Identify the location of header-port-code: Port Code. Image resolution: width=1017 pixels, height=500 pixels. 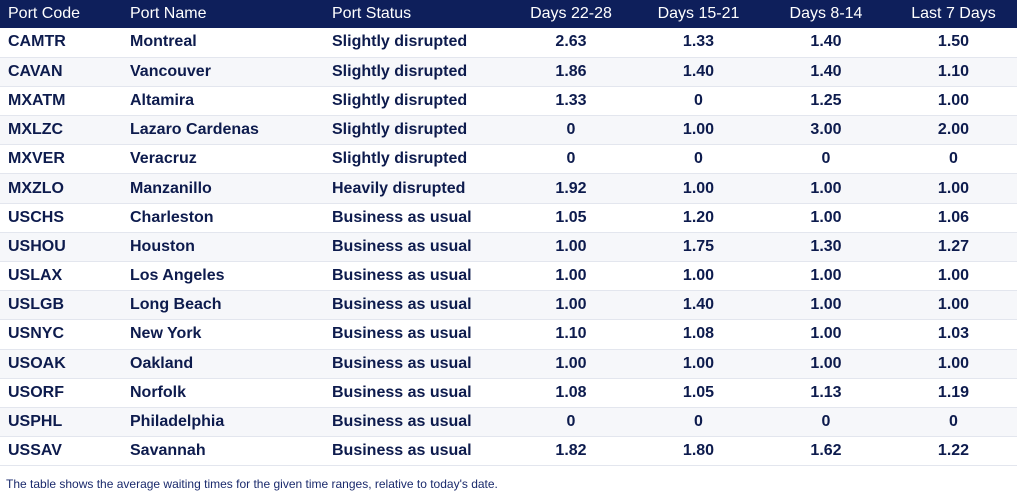
(44, 13).